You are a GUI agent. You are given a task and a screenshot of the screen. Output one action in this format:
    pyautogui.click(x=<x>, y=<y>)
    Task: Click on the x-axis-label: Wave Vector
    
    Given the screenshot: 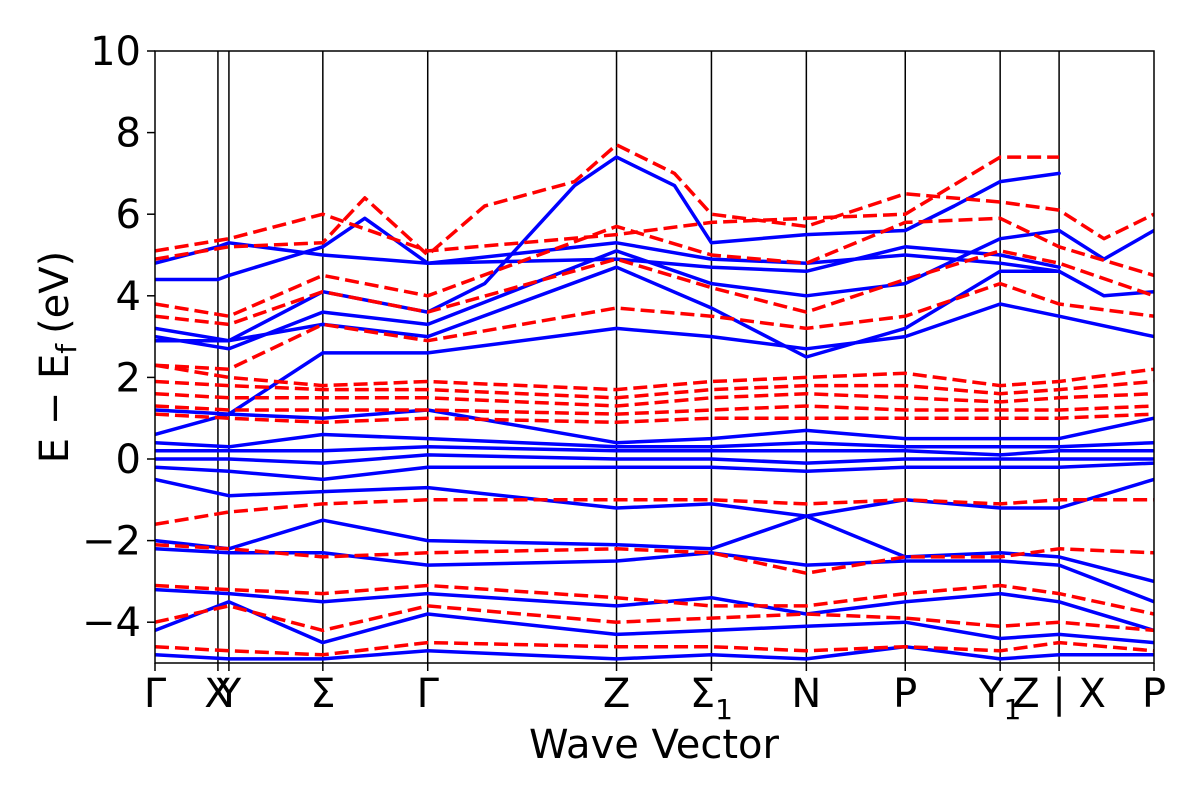 What is the action you would take?
    pyautogui.click(x=654, y=745)
    